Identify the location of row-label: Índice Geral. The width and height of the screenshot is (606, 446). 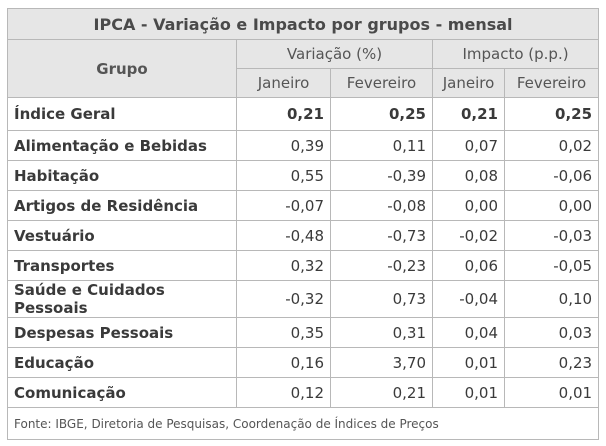
(122, 114).